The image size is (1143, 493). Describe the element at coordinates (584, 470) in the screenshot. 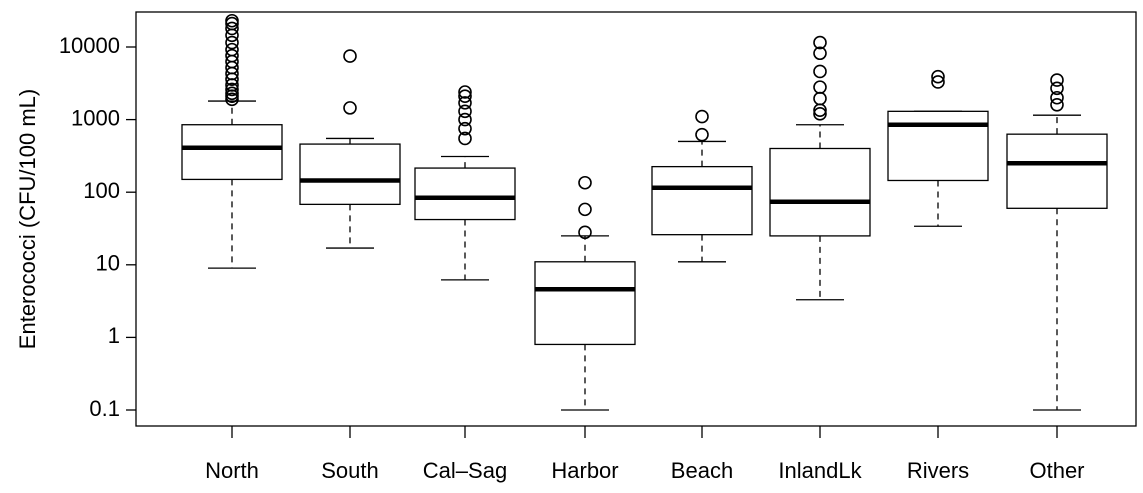

I see `x-tick-label: Harbor` at that location.